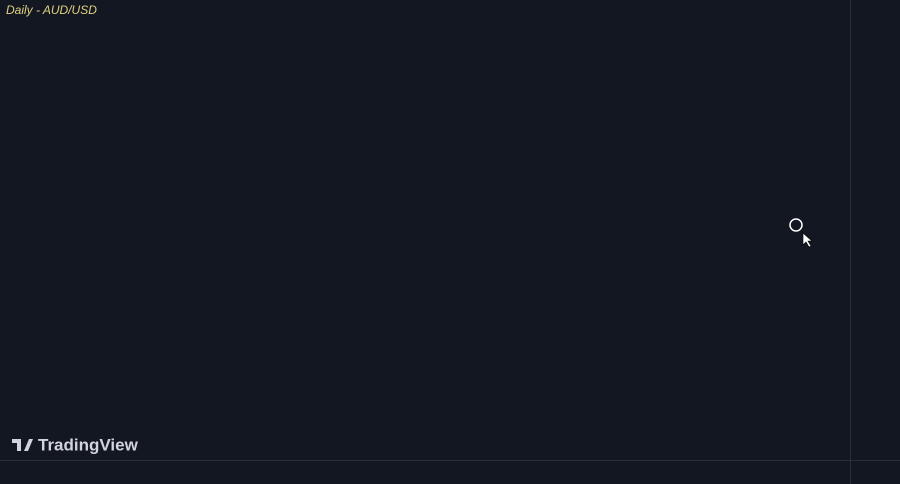 The image size is (900, 484). I want to click on chart-title: Daily - AUD/USD, so click(51, 10).